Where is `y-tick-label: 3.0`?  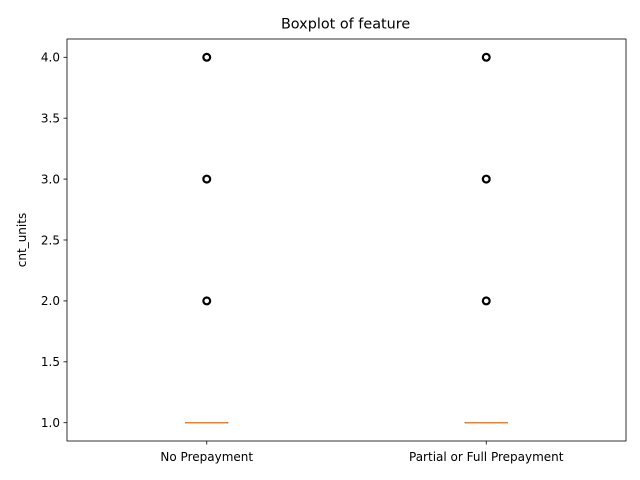
y-tick-label: 3.0 is located at coordinates (50, 179).